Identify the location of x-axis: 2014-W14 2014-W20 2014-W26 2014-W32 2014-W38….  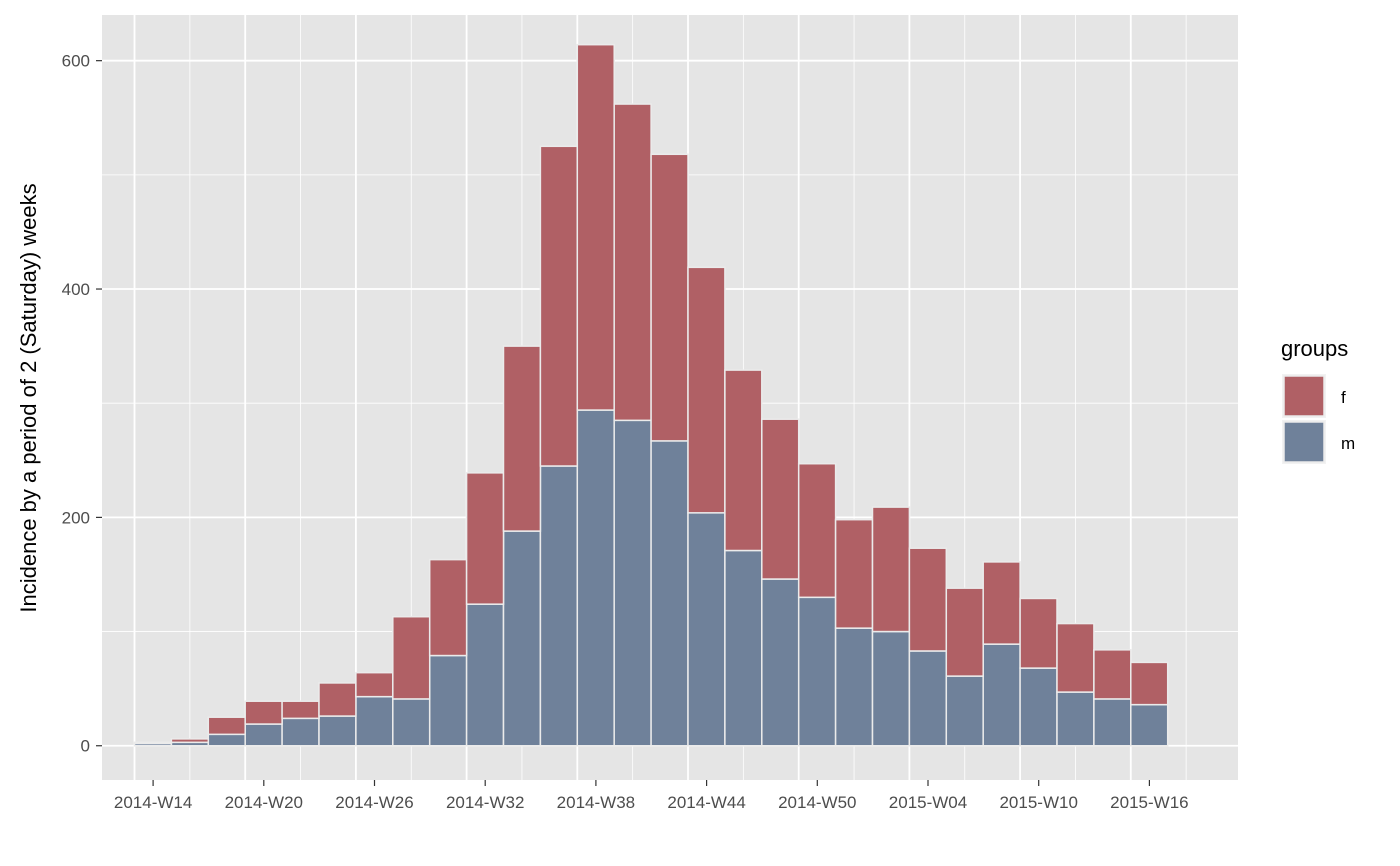
(651, 796).